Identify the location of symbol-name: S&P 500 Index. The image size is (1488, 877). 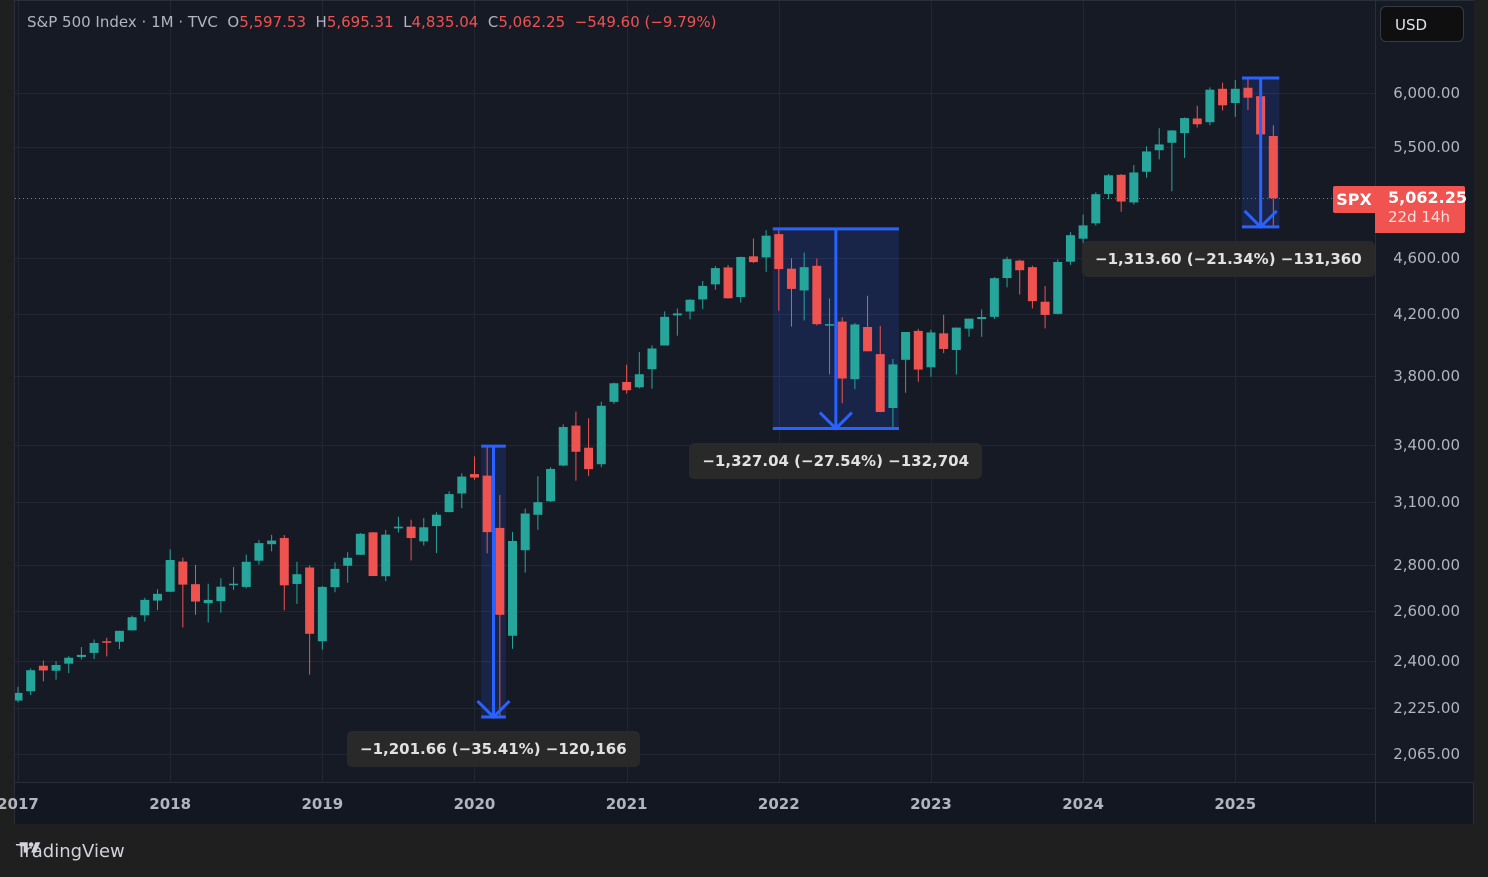
(82, 22).